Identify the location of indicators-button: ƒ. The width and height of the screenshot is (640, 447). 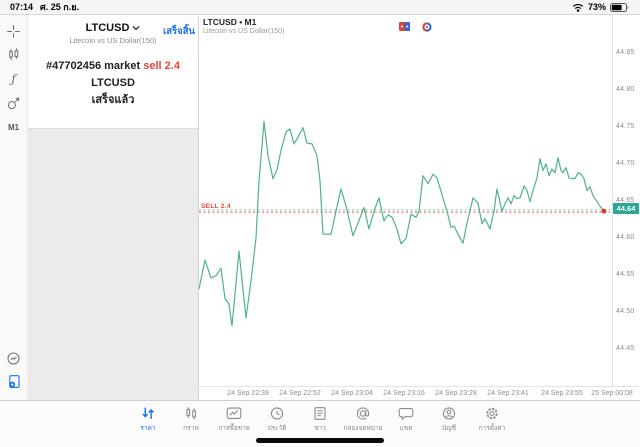
(14, 79).